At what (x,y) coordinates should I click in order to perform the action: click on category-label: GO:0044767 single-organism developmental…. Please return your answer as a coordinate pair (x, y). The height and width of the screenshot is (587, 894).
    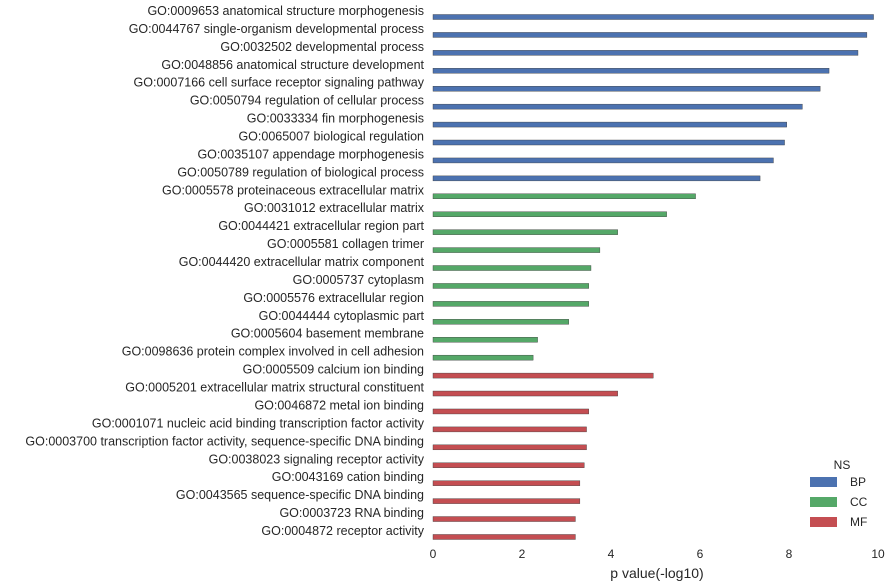
    Looking at the image, I should click on (276, 29).